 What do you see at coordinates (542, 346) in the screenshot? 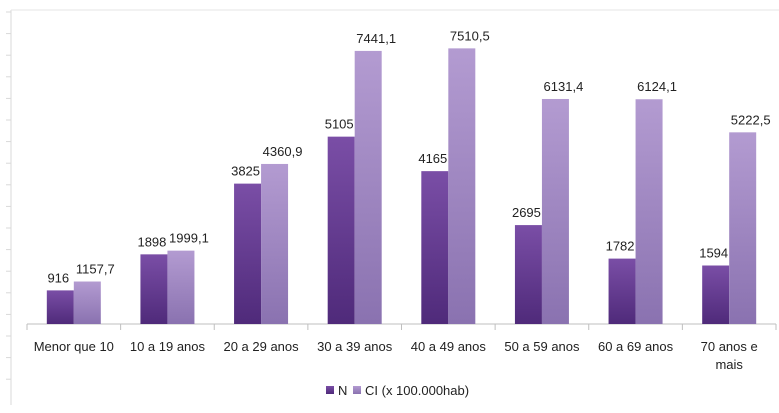
I see `category-label-5: 50 a 59 anos` at bounding box center [542, 346].